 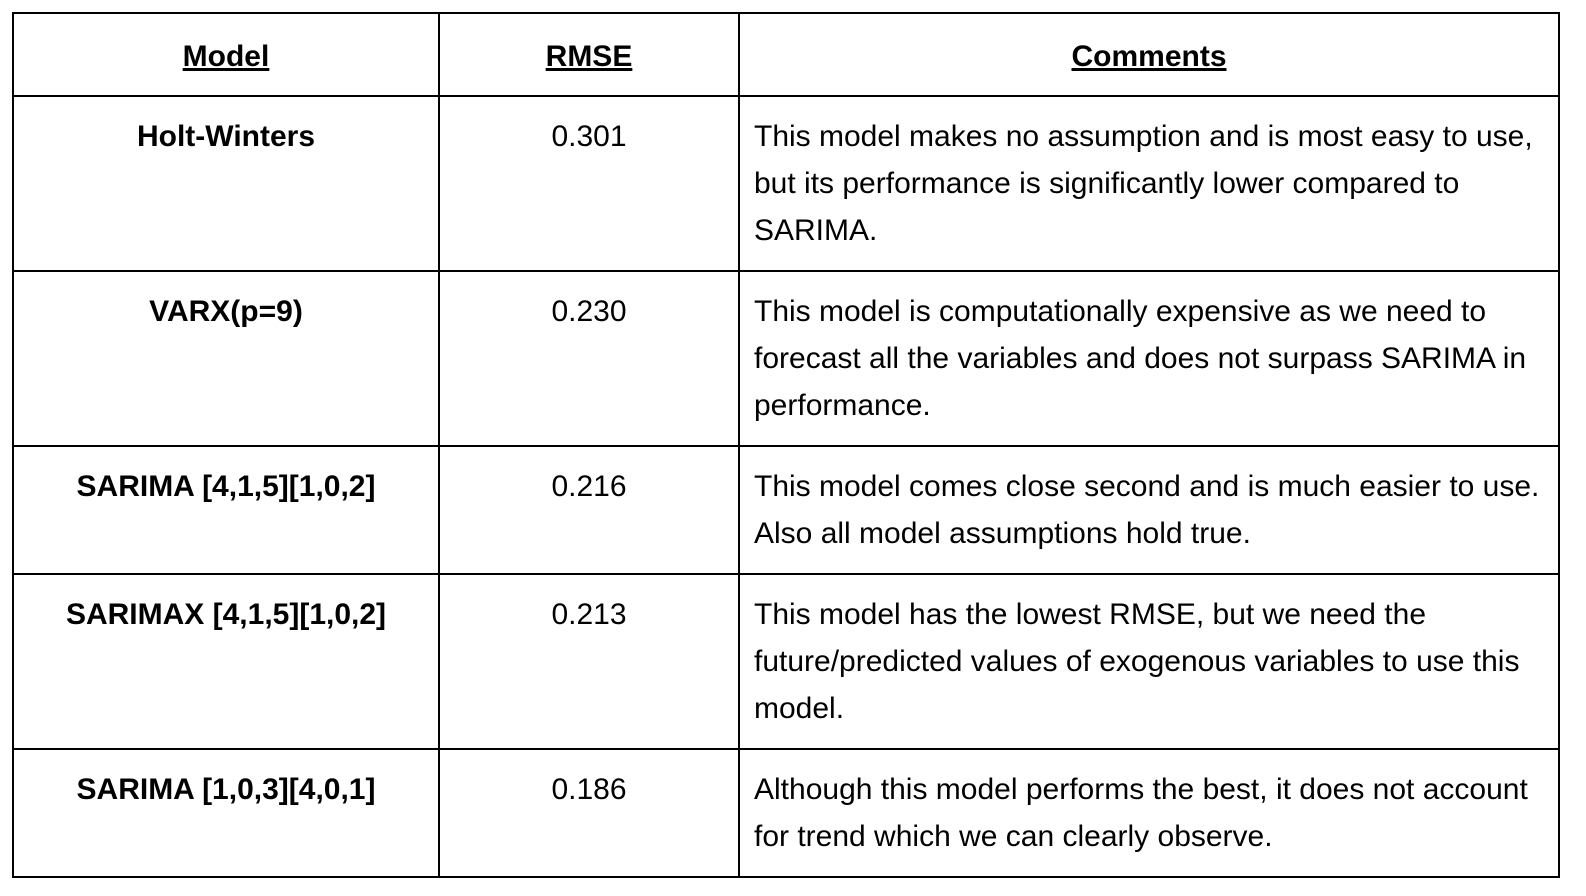 What do you see at coordinates (589, 54) in the screenshot?
I see `header-rmse: RMSE` at bounding box center [589, 54].